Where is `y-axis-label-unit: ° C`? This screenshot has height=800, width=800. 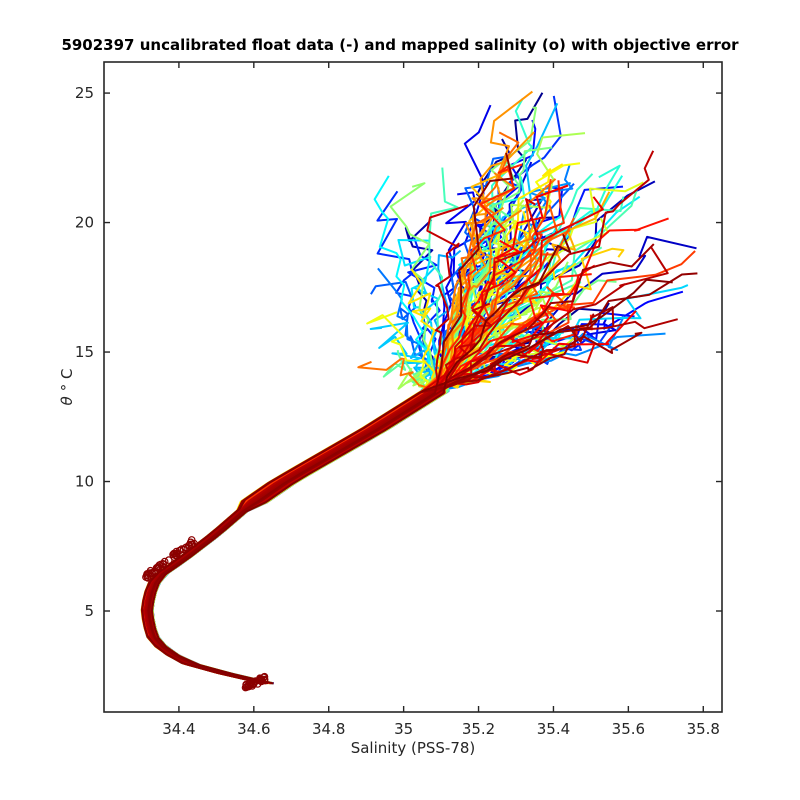 y-axis-label-unit: ° C is located at coordinates (67, 380).